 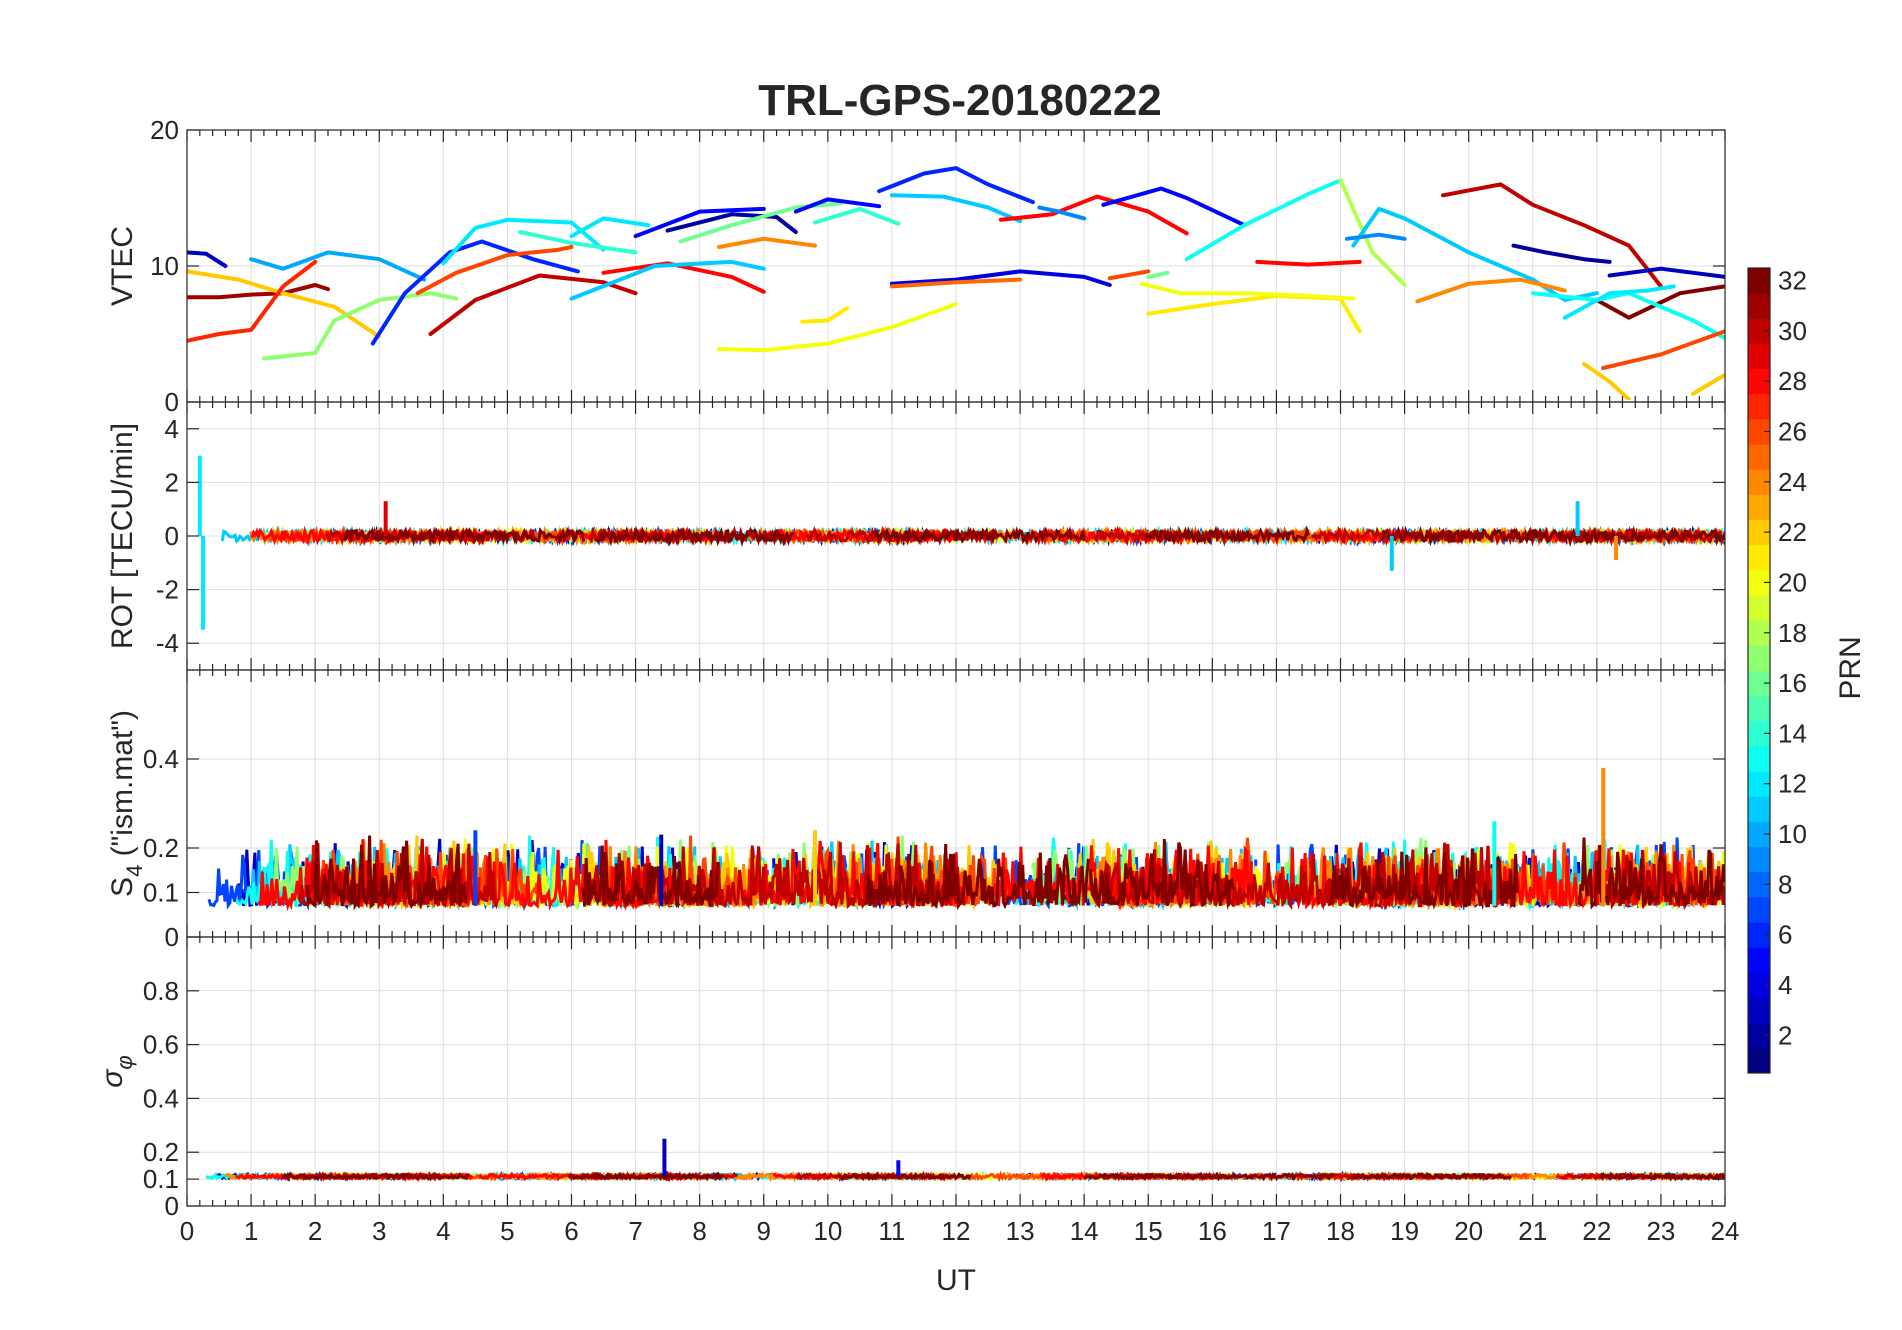 What do you see at coordinates (164, 266) in the screenshot?
I see `y-tick-label: 10` at bounding box center [164, 266].